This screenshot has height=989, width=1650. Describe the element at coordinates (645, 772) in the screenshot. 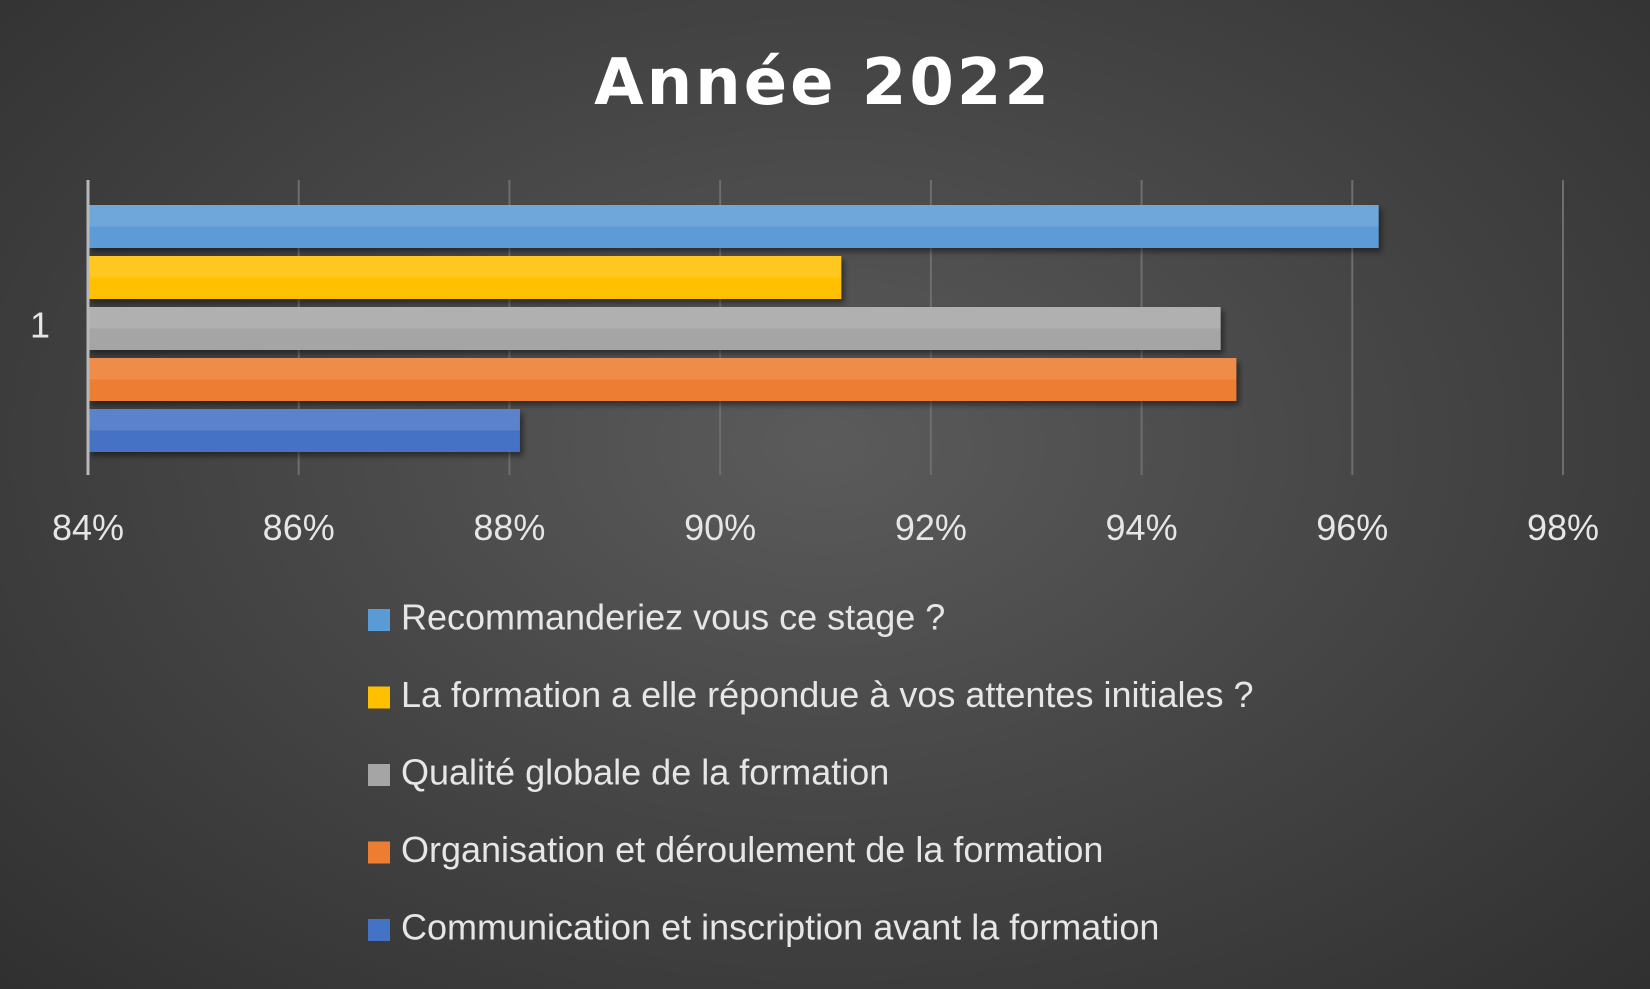

I see `legend-label: Qualité globale de la formation` at that location.